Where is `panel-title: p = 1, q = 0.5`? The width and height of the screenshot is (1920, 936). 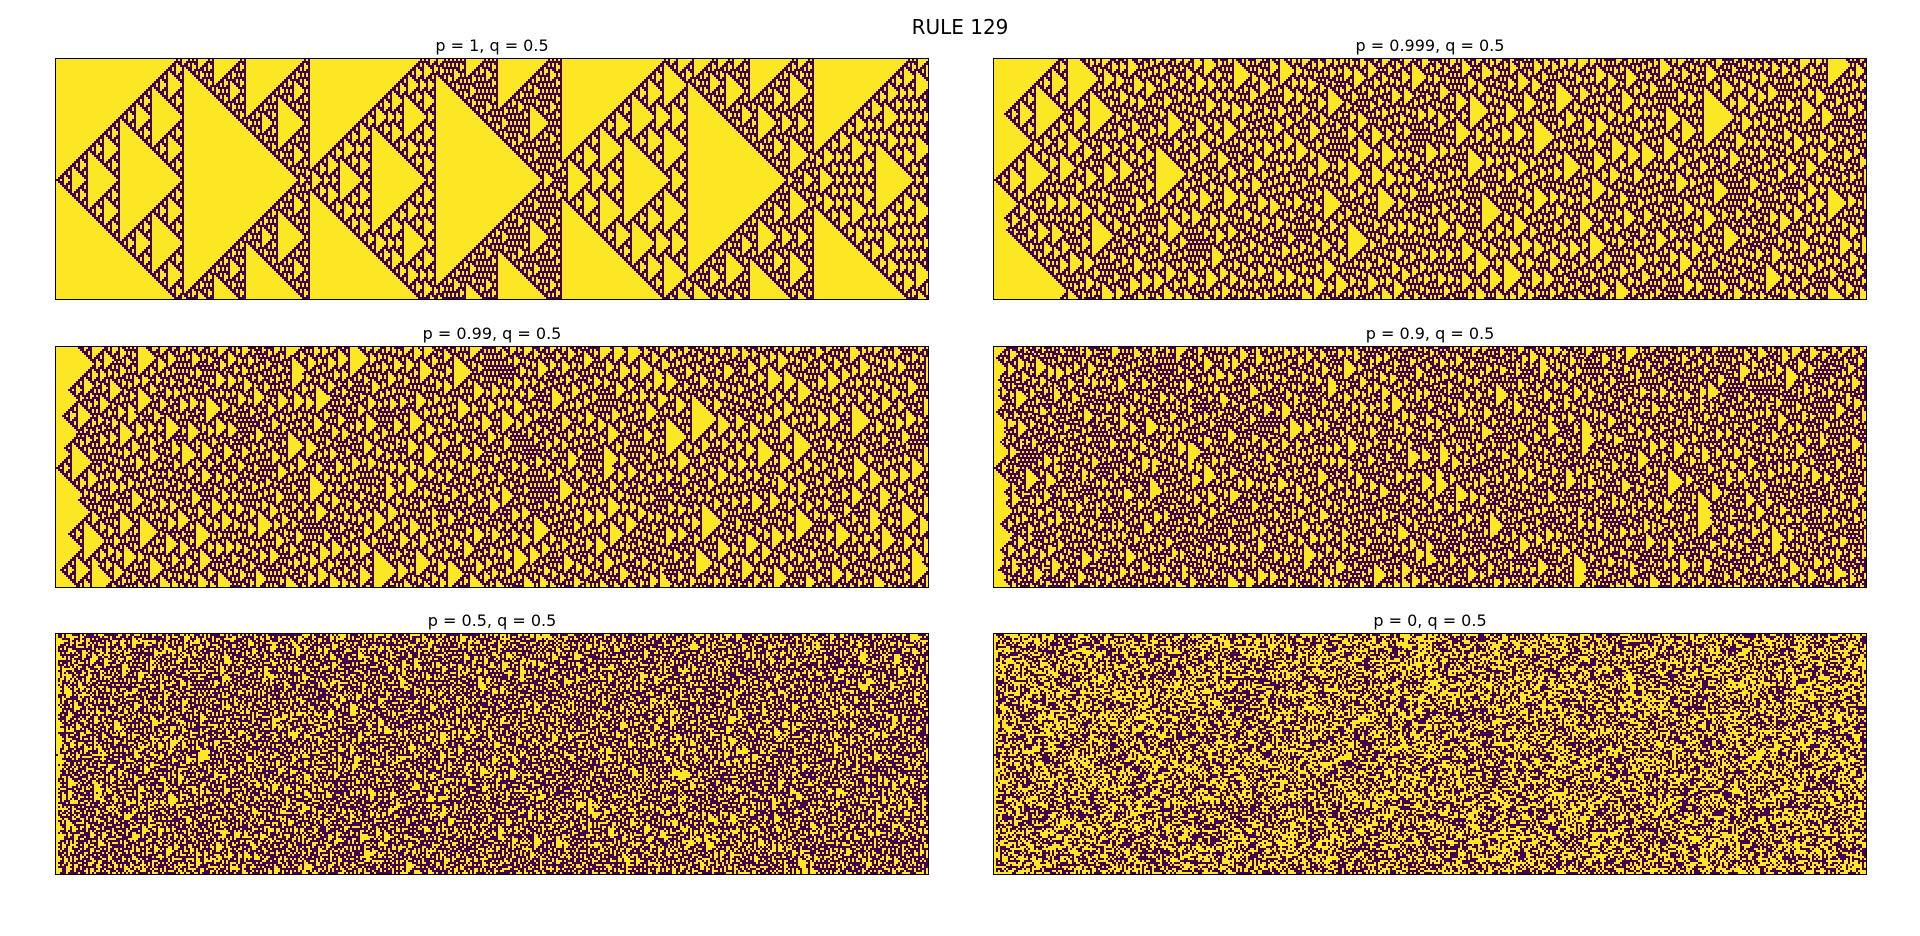
panel-title: p = 1, q = 0.5 is located at coordinates (492, 45).